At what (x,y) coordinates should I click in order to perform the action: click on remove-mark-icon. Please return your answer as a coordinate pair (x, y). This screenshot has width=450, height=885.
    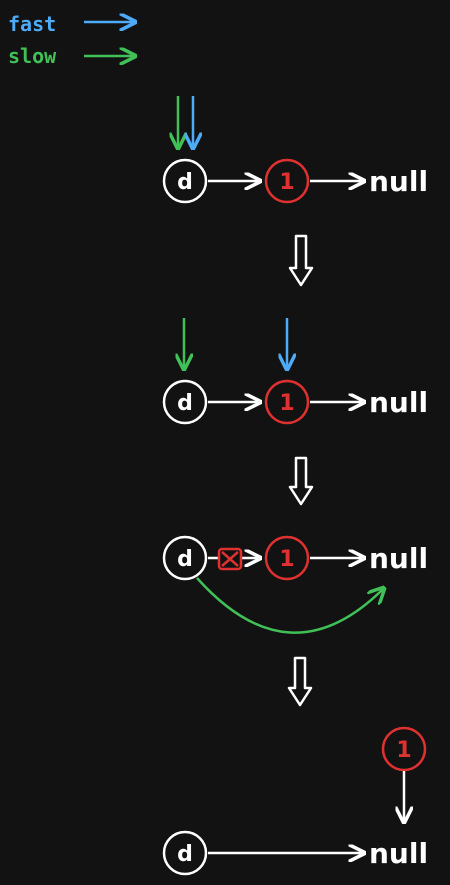
    Looking at the image, I should click on (230, 559).